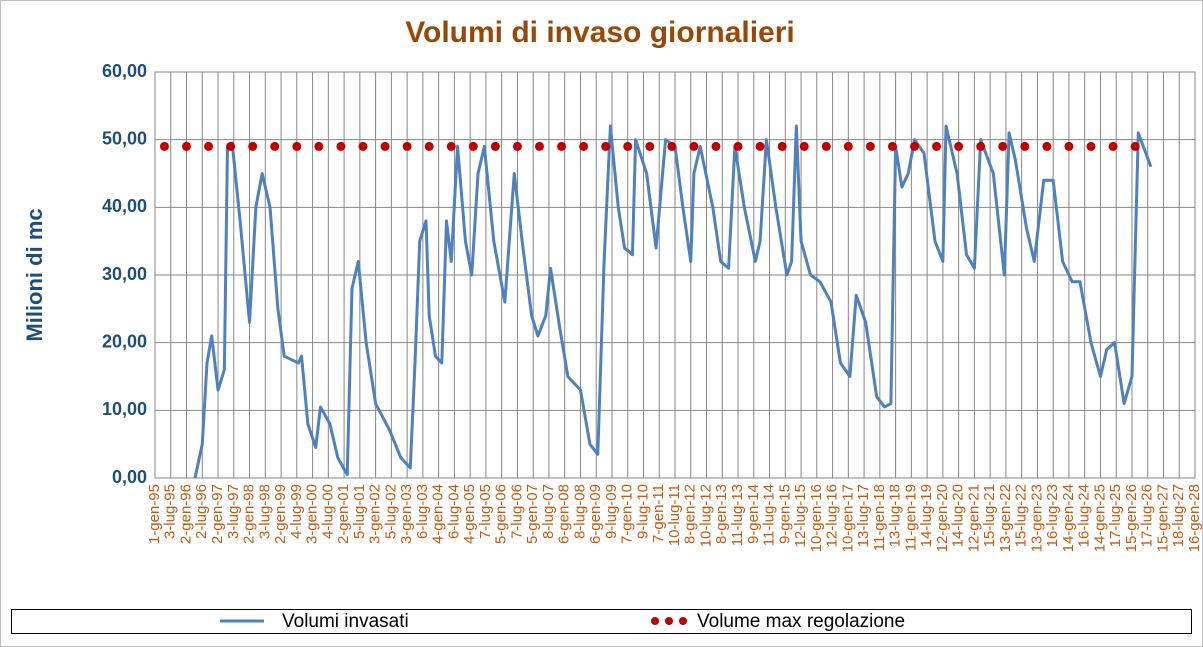 This screenshot has width=1203, height=647. Describe the element at coordinates (721, 514) in the screenshot. I see `x-tick-label: 8-gen-13` at that location.